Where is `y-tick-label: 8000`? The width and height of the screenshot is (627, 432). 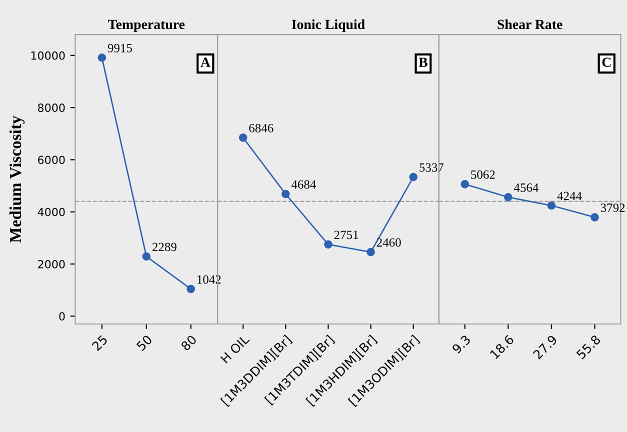
y-tick-label: 8000 is located at coordinates (51, 108).